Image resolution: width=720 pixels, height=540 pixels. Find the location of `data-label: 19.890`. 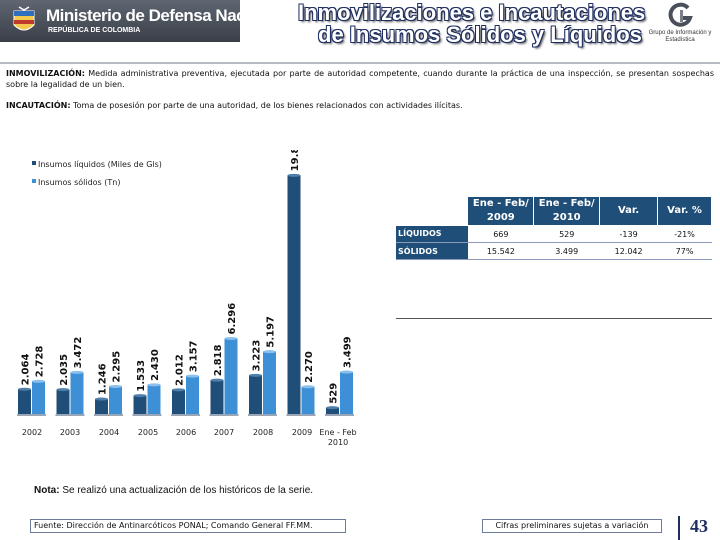

data-label: 19.890 is located at coordinates (295, 160).